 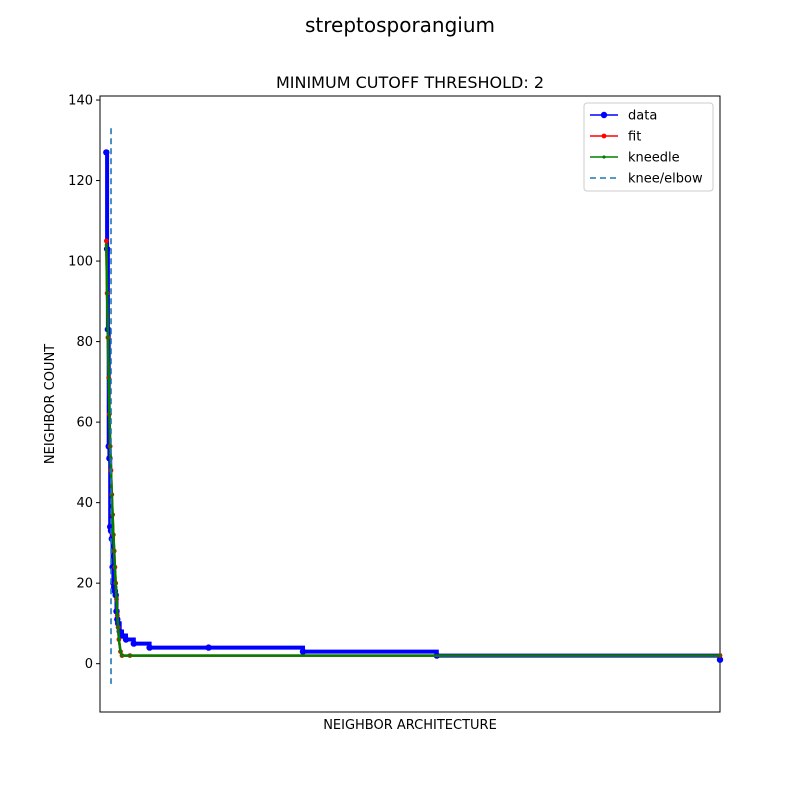 What do you see at coordinates (84, 423) in the screenshot?
I see `y-tick-label: 60` at bounding box center [84, 423].